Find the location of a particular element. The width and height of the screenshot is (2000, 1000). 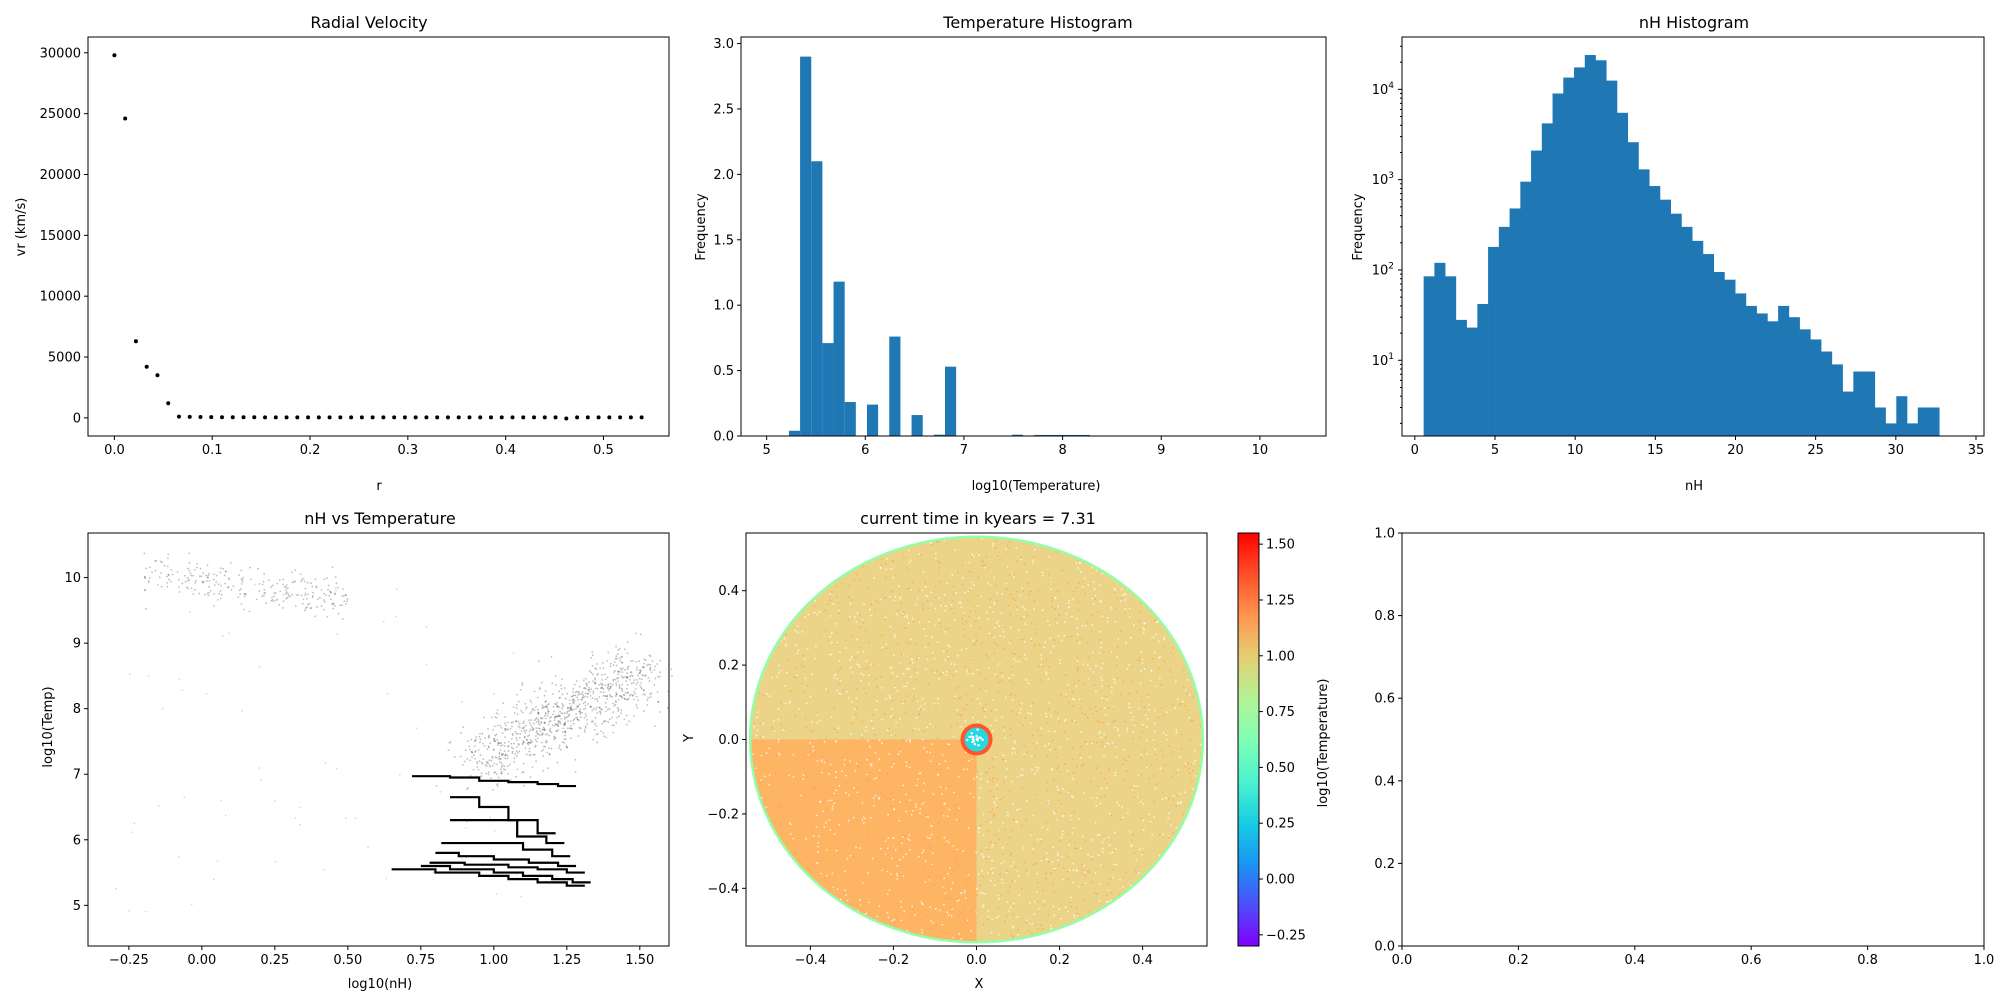

nh-bar is located at coordinates (1816, 387).